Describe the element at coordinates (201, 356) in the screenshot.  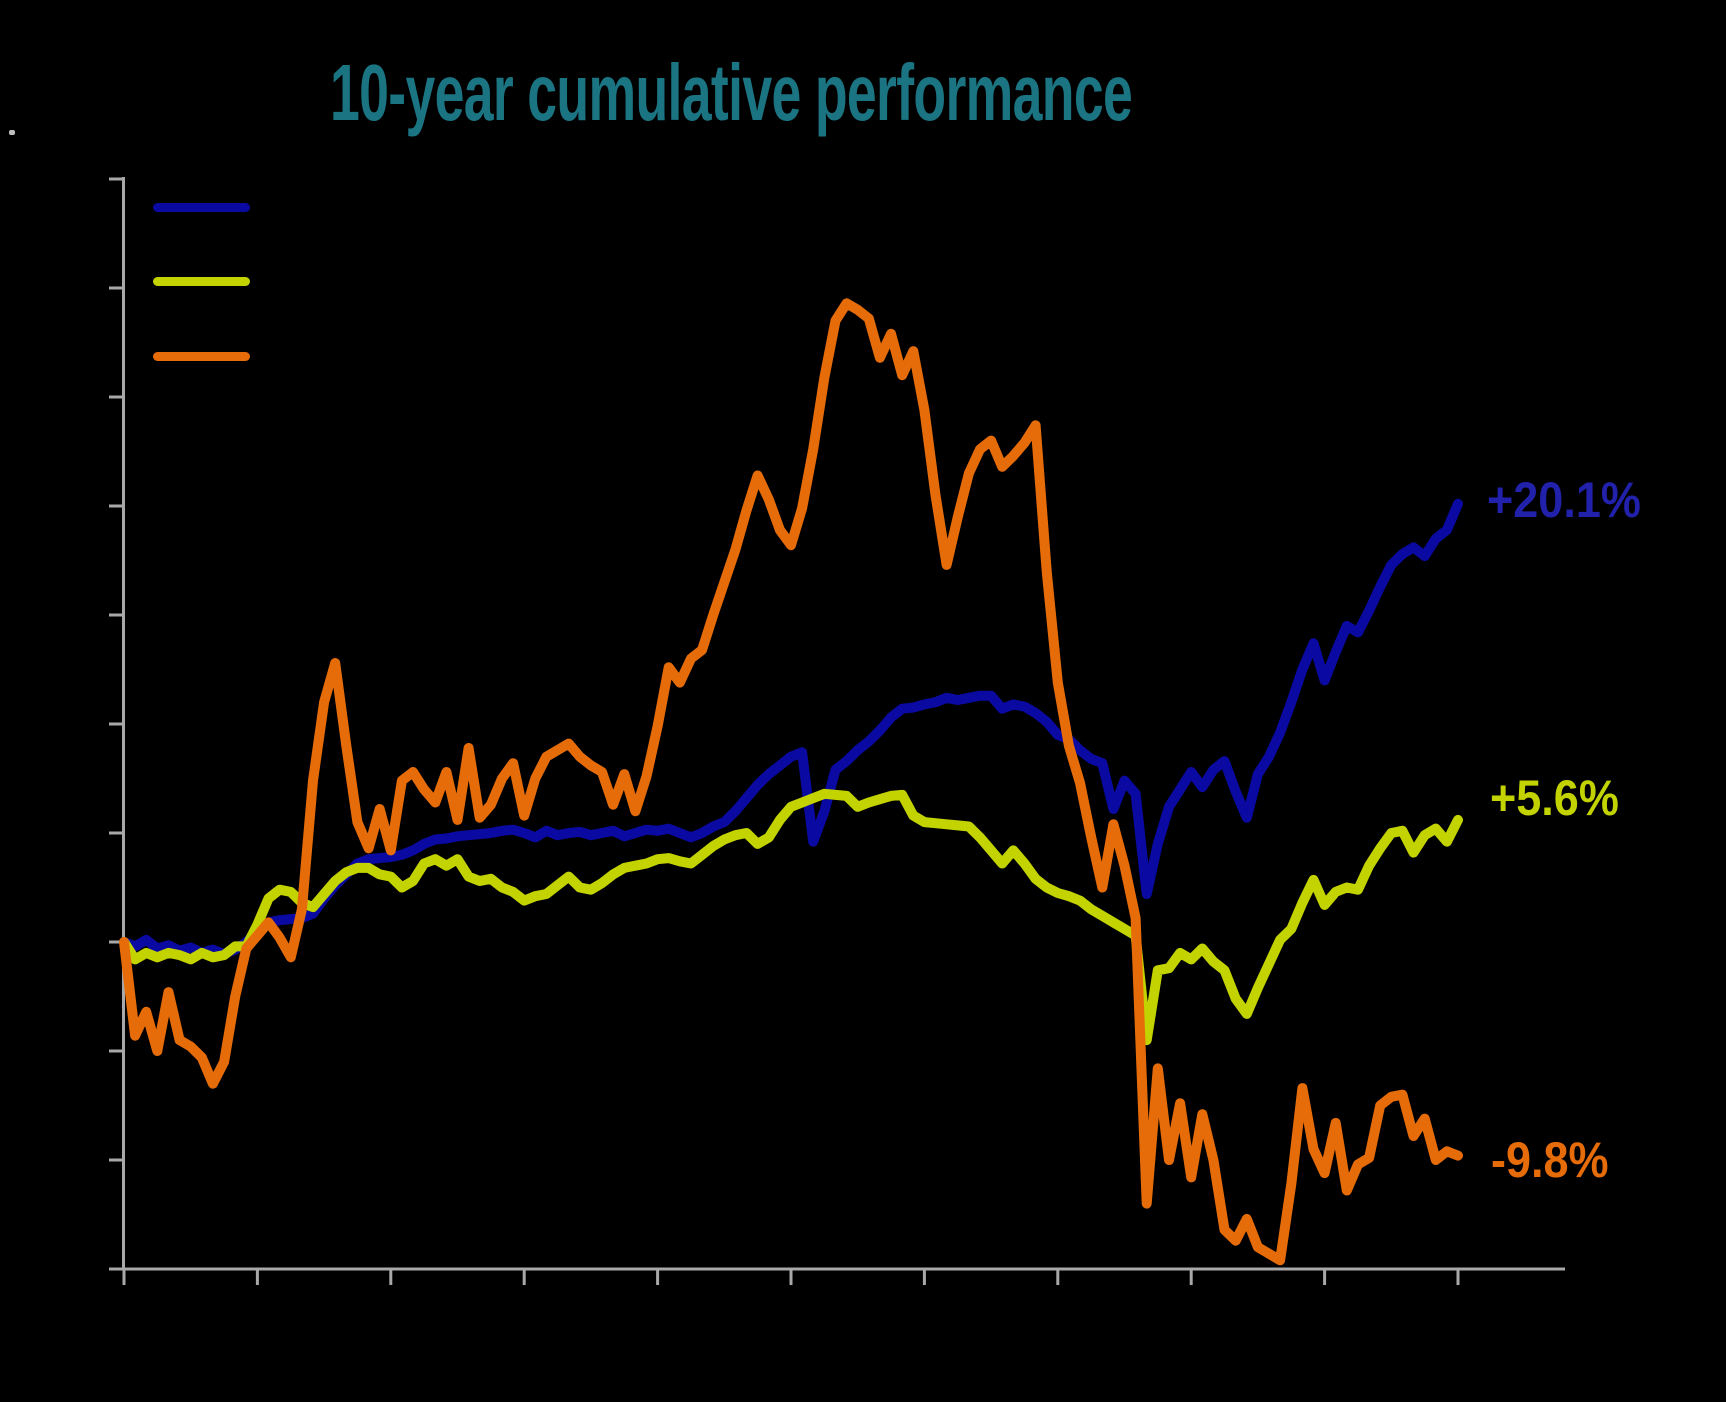
I see `legend-swatch-orange` at that location.